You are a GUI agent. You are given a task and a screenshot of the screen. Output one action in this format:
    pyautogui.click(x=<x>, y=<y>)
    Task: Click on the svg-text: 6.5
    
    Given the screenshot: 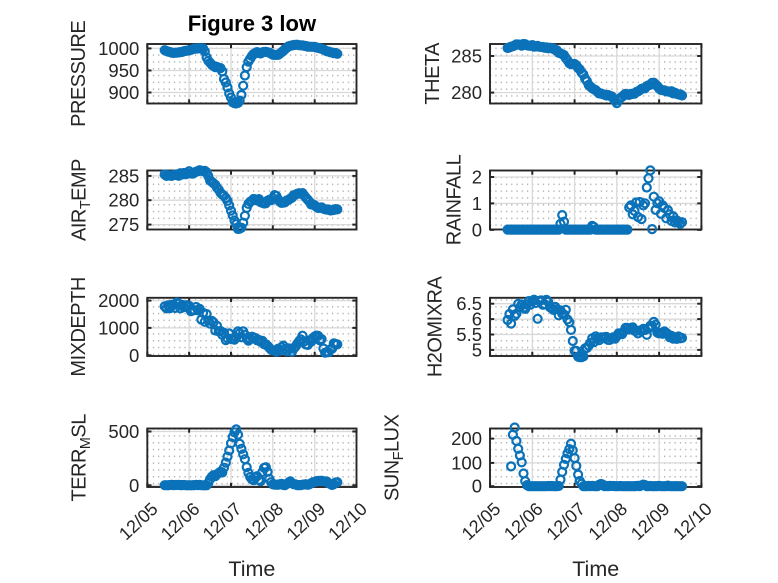 What is the action you would take?
    pyautogui.click(x=469, y=303)
    